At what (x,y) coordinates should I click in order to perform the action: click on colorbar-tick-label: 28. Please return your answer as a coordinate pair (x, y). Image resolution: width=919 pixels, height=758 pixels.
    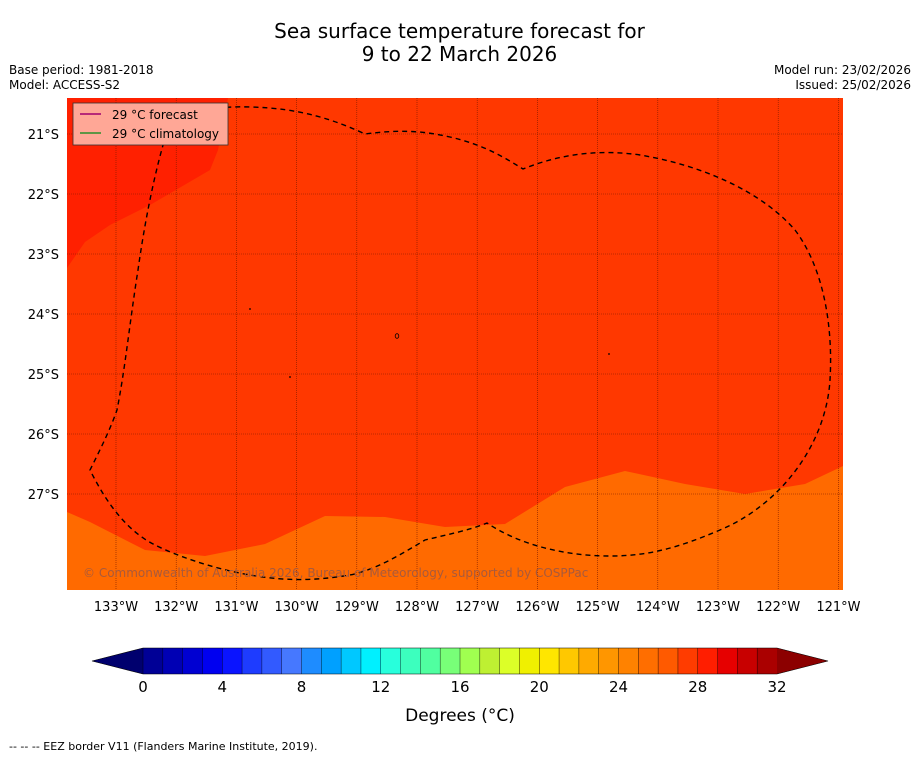
    Looking at the image, I should click on (697, 687).